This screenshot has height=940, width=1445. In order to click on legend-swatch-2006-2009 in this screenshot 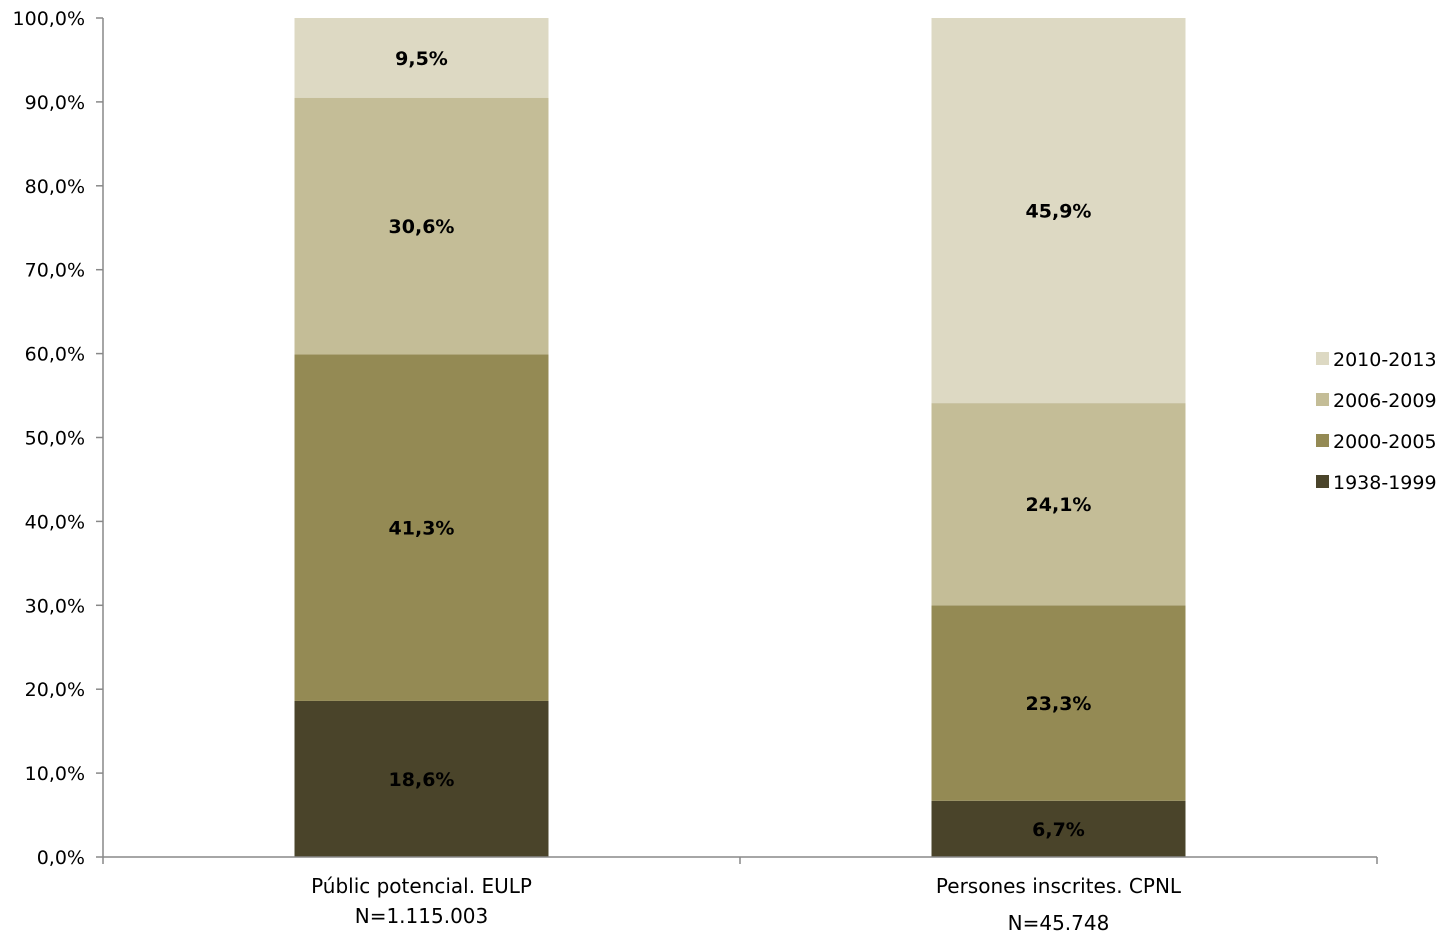, I will do `click(1322, 399)`.